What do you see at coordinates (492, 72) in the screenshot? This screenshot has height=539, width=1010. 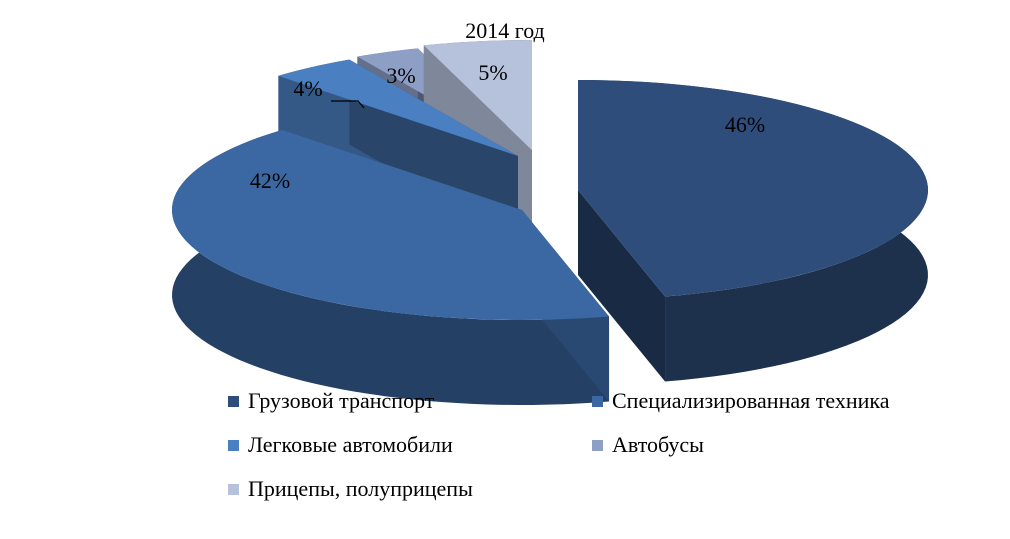 I see `data-label-4: 5%` at bounding box center [492, 72].